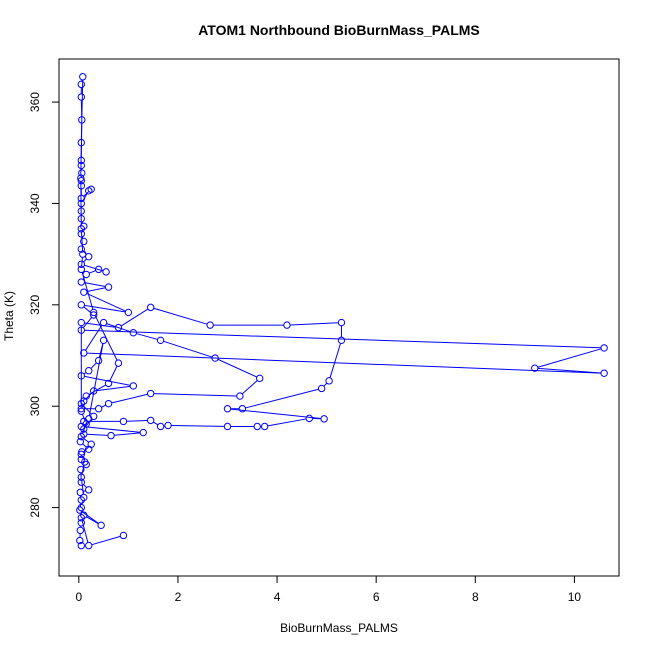 This screenshot has width=650, height=650. Describe the element at coordinates (178, 597) in the screenshot. I see `x-tick-label: 2` at that location.